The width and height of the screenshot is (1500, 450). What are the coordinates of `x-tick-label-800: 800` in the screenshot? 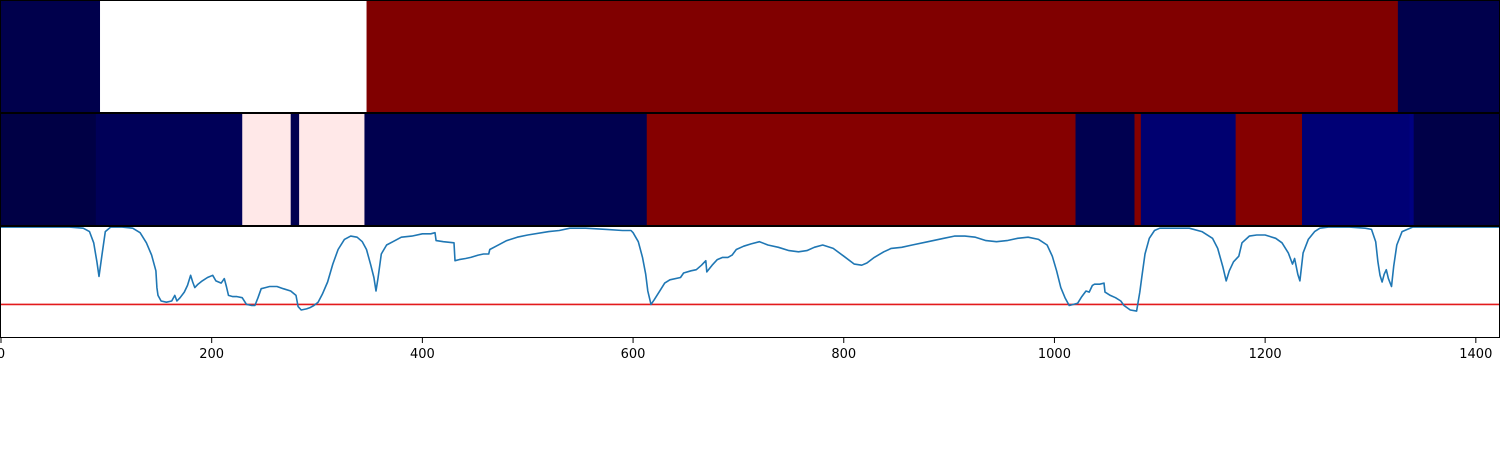 It's located at (843, 354).